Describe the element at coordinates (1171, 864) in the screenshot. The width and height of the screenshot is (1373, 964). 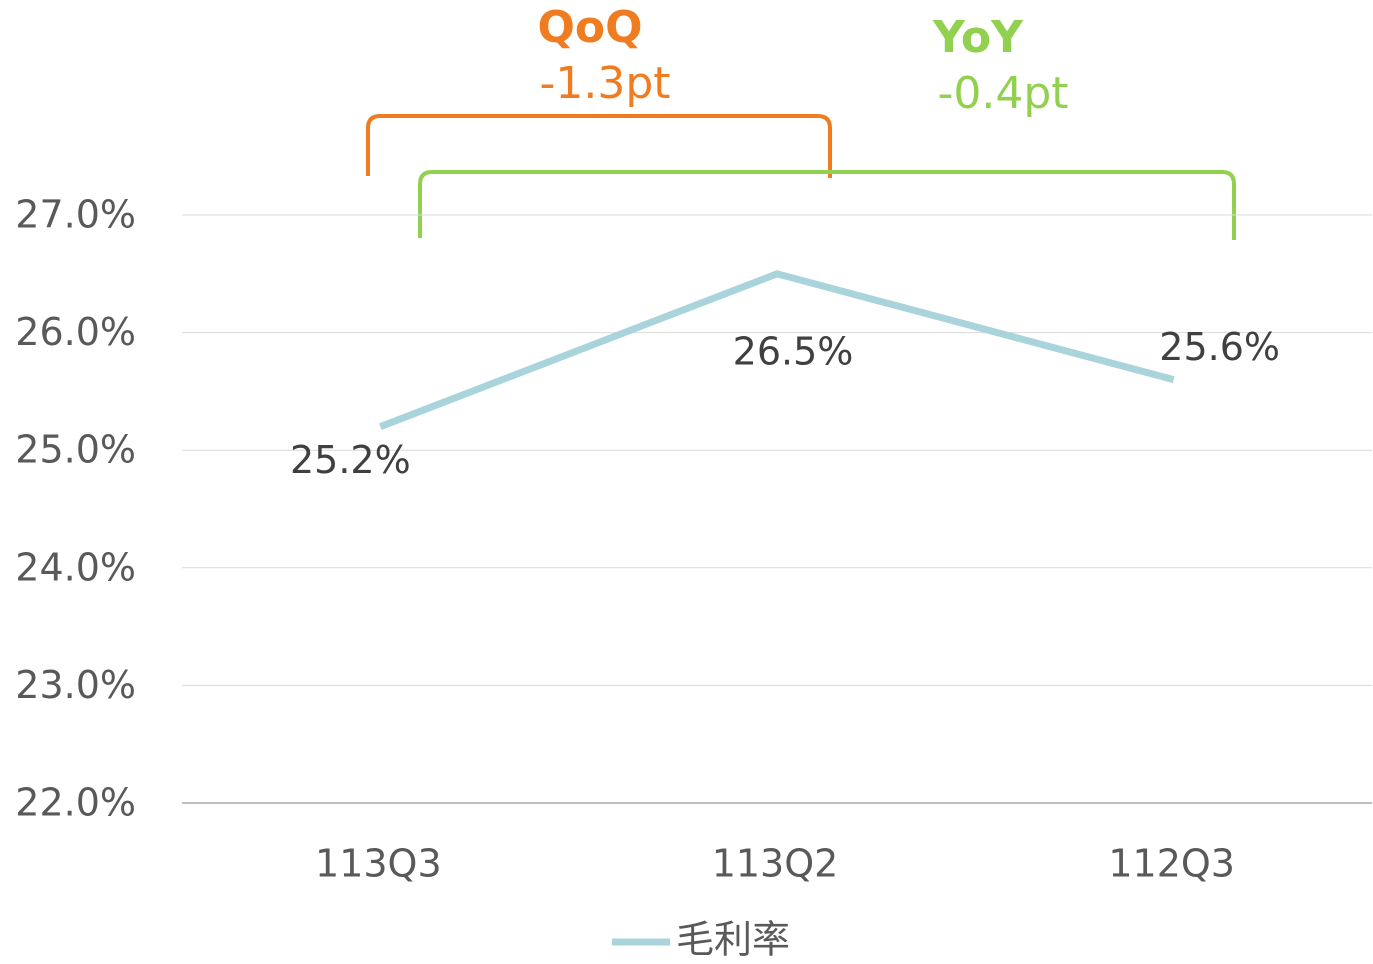
I see `x-tick-label: 112Q3` at that location.